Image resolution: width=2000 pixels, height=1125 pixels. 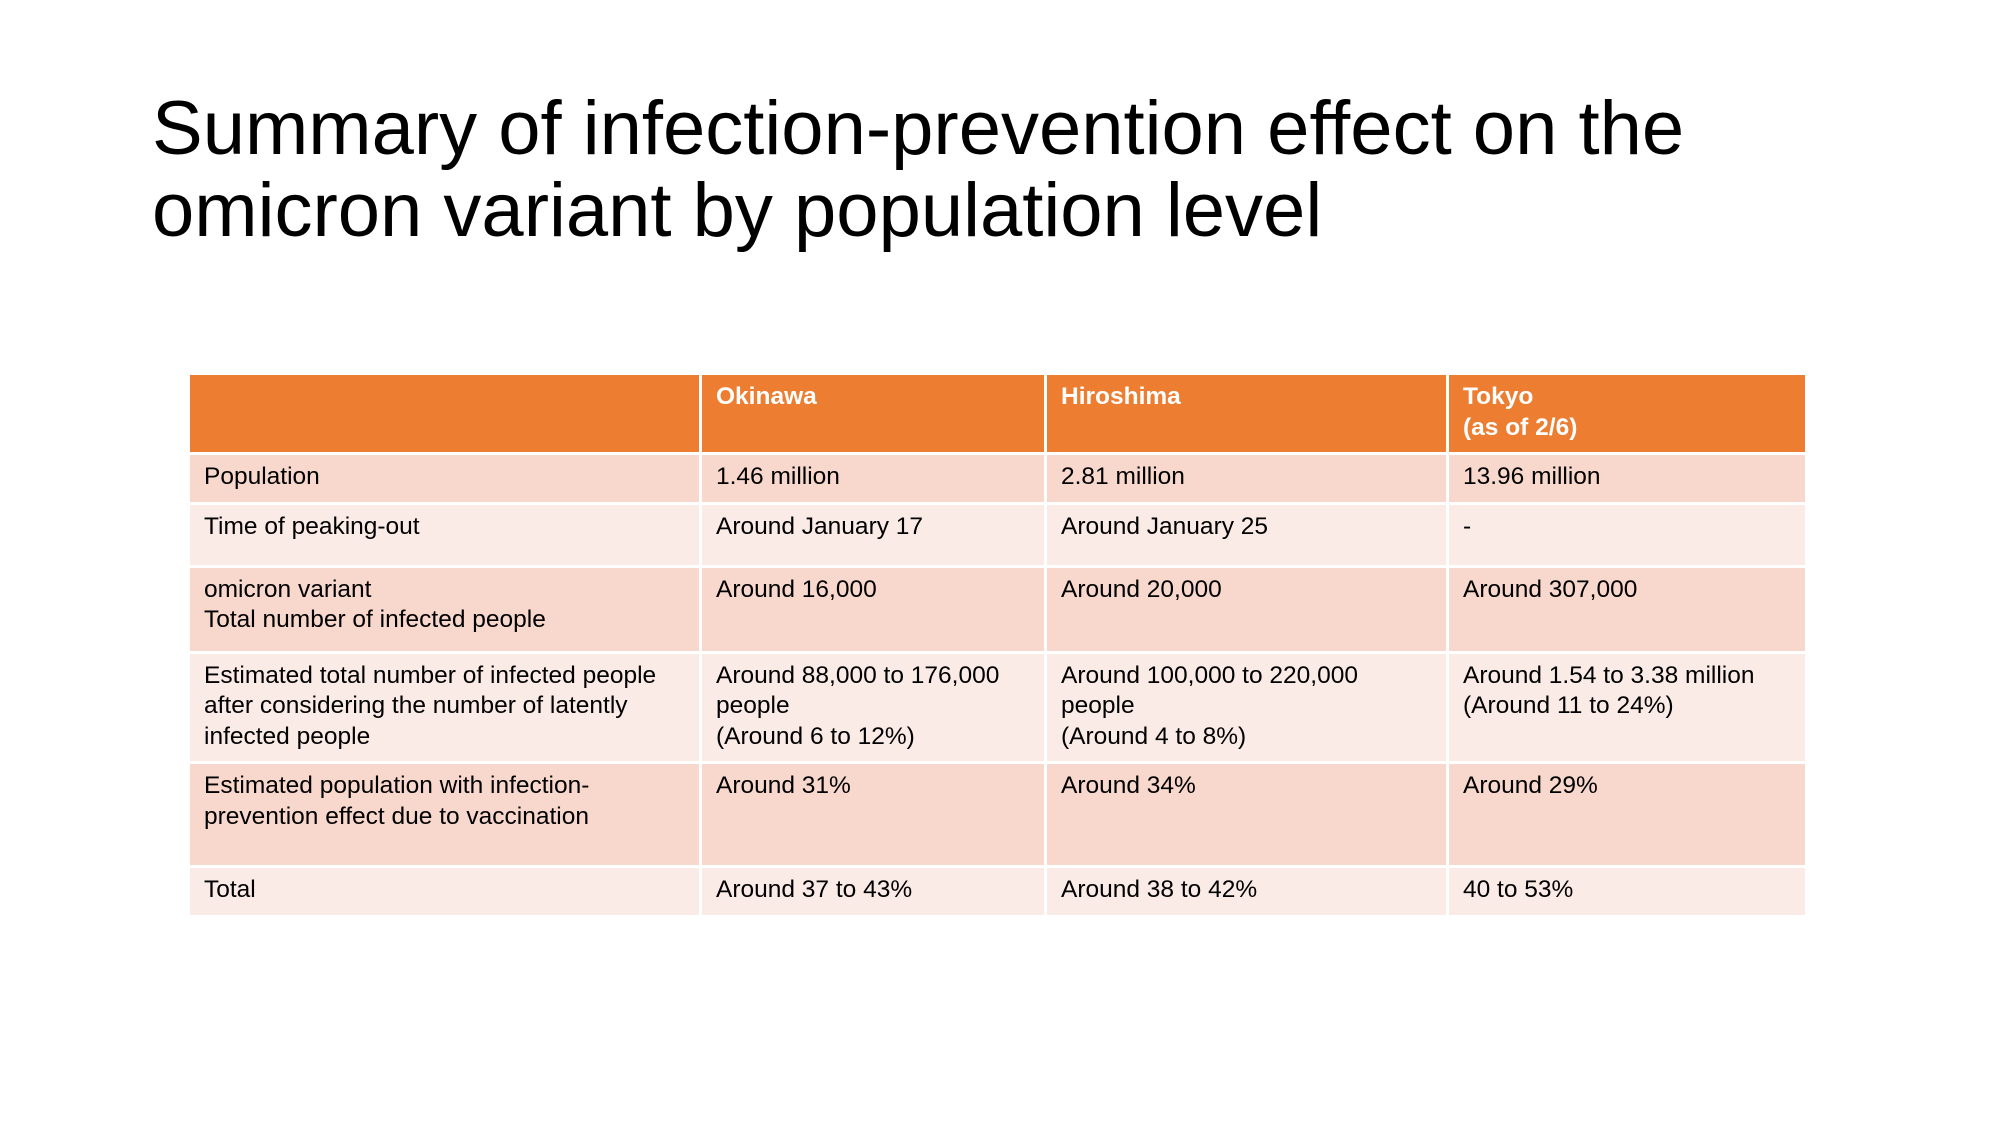 What do you see at coordinates (1246, 891) in the screenshot?
I see `cell-hiroshima: Around 38 to 42%` at bounding box center [1246, 891].